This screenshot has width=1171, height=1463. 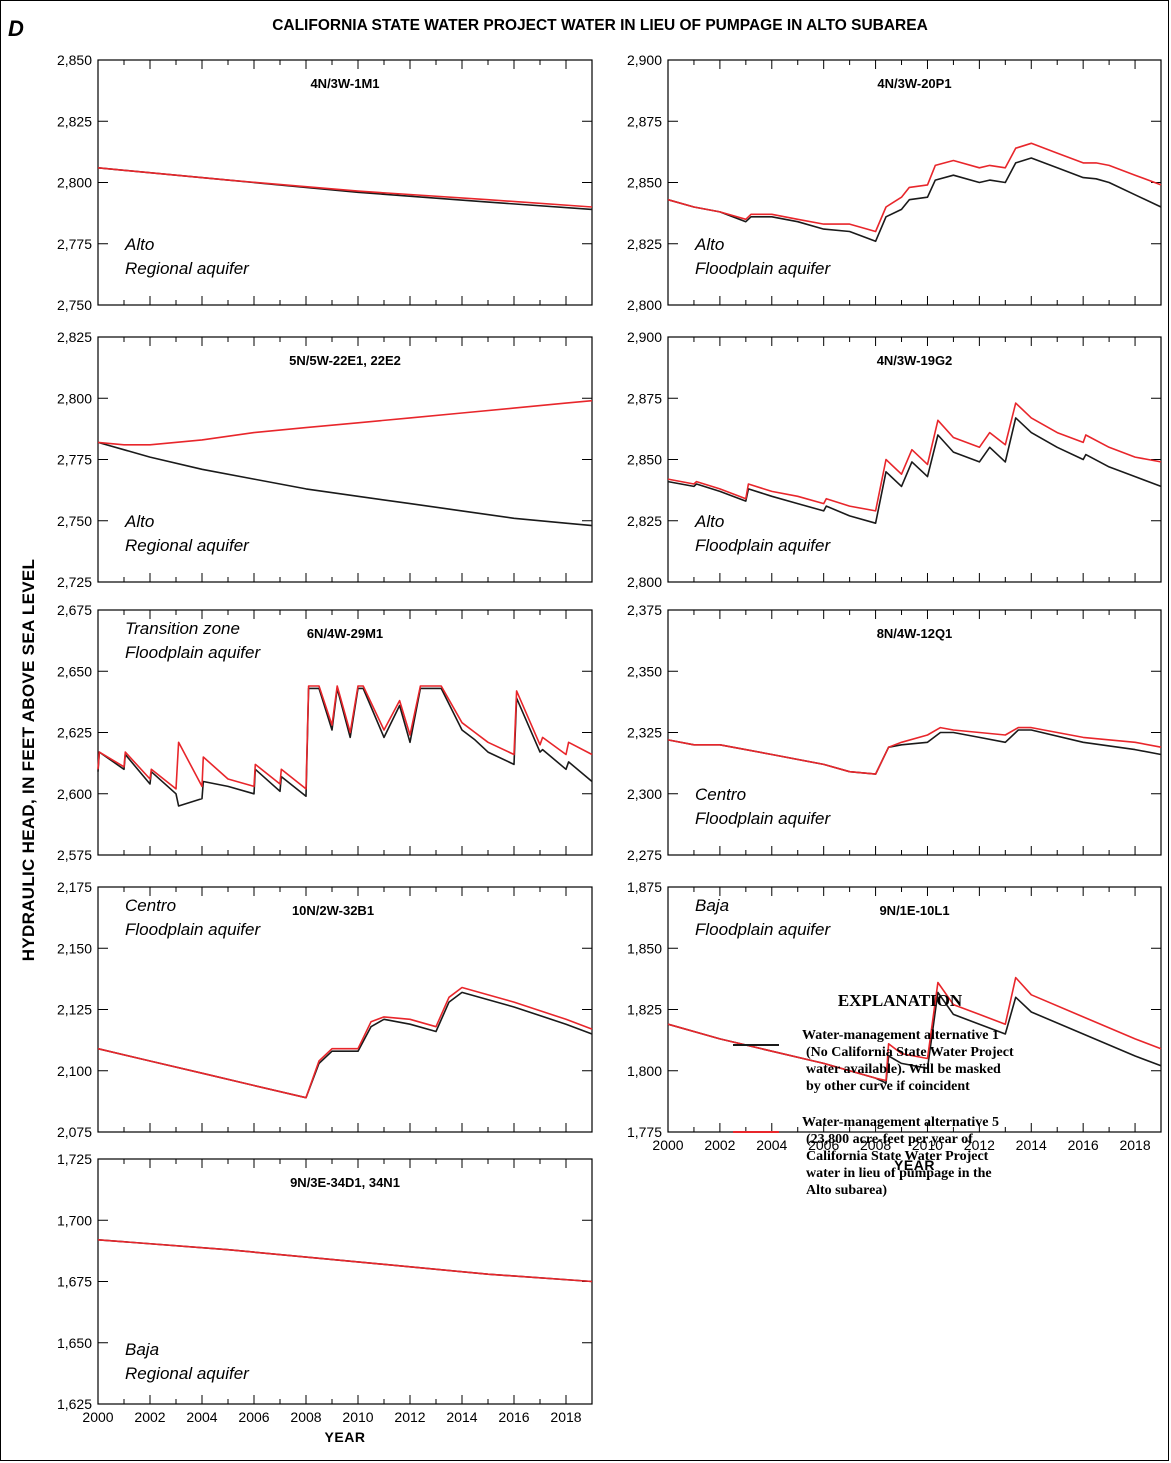 What do you see at coordinates (644, 1132) in the screenshot?
I see `y-tick-label: 1,775` at bounding box center [644, 1132].